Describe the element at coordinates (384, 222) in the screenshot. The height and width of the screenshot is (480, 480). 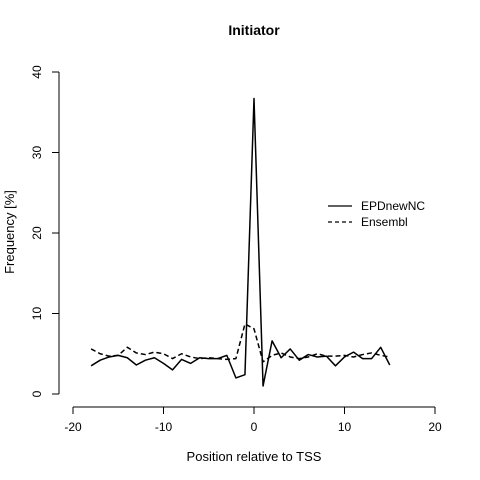
I see `legend-label-ensembl: Ensembl` at that location.